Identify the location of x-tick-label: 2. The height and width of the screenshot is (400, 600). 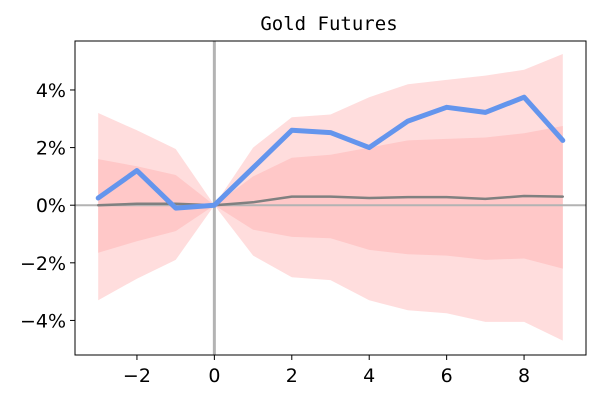
(292, 376).